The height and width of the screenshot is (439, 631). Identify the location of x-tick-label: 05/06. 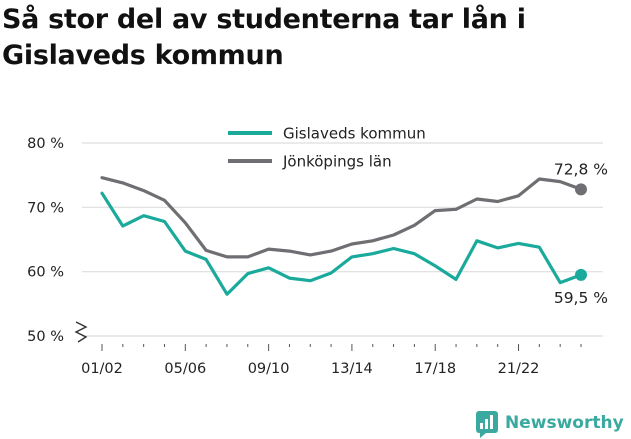
(185, 369).